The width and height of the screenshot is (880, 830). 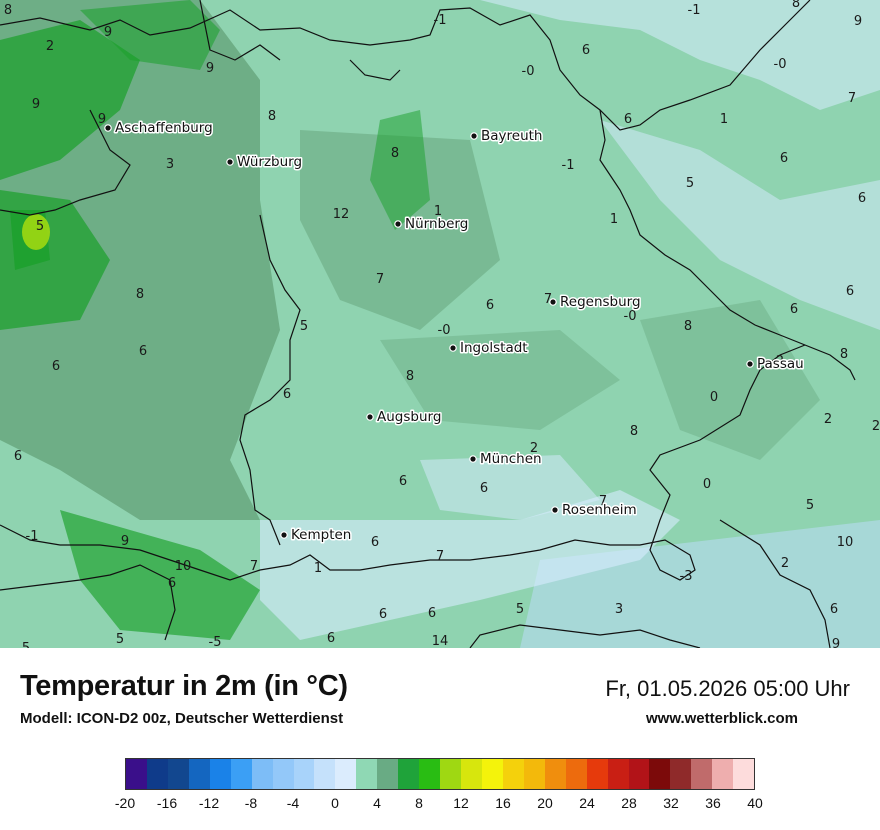 What do you see at coordinates (722, 718) in the screenshot?
I see `website-link: www.wetterblick.com` at bounding box center [722, 718].